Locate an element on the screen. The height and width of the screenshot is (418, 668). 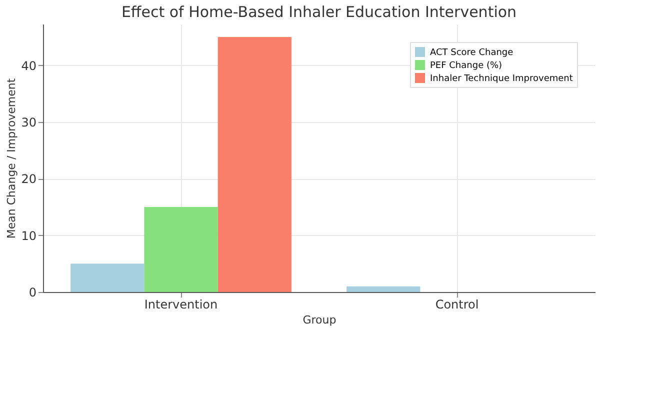
legend-label: PEF Change (%) is located at coordinates (466, 66).